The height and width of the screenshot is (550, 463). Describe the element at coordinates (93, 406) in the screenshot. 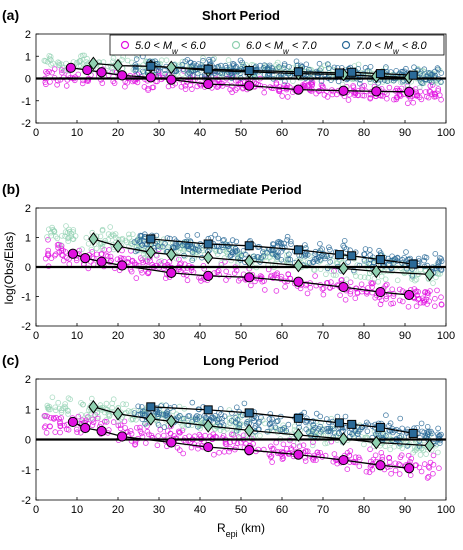

I see `diamond-marker` at that location.